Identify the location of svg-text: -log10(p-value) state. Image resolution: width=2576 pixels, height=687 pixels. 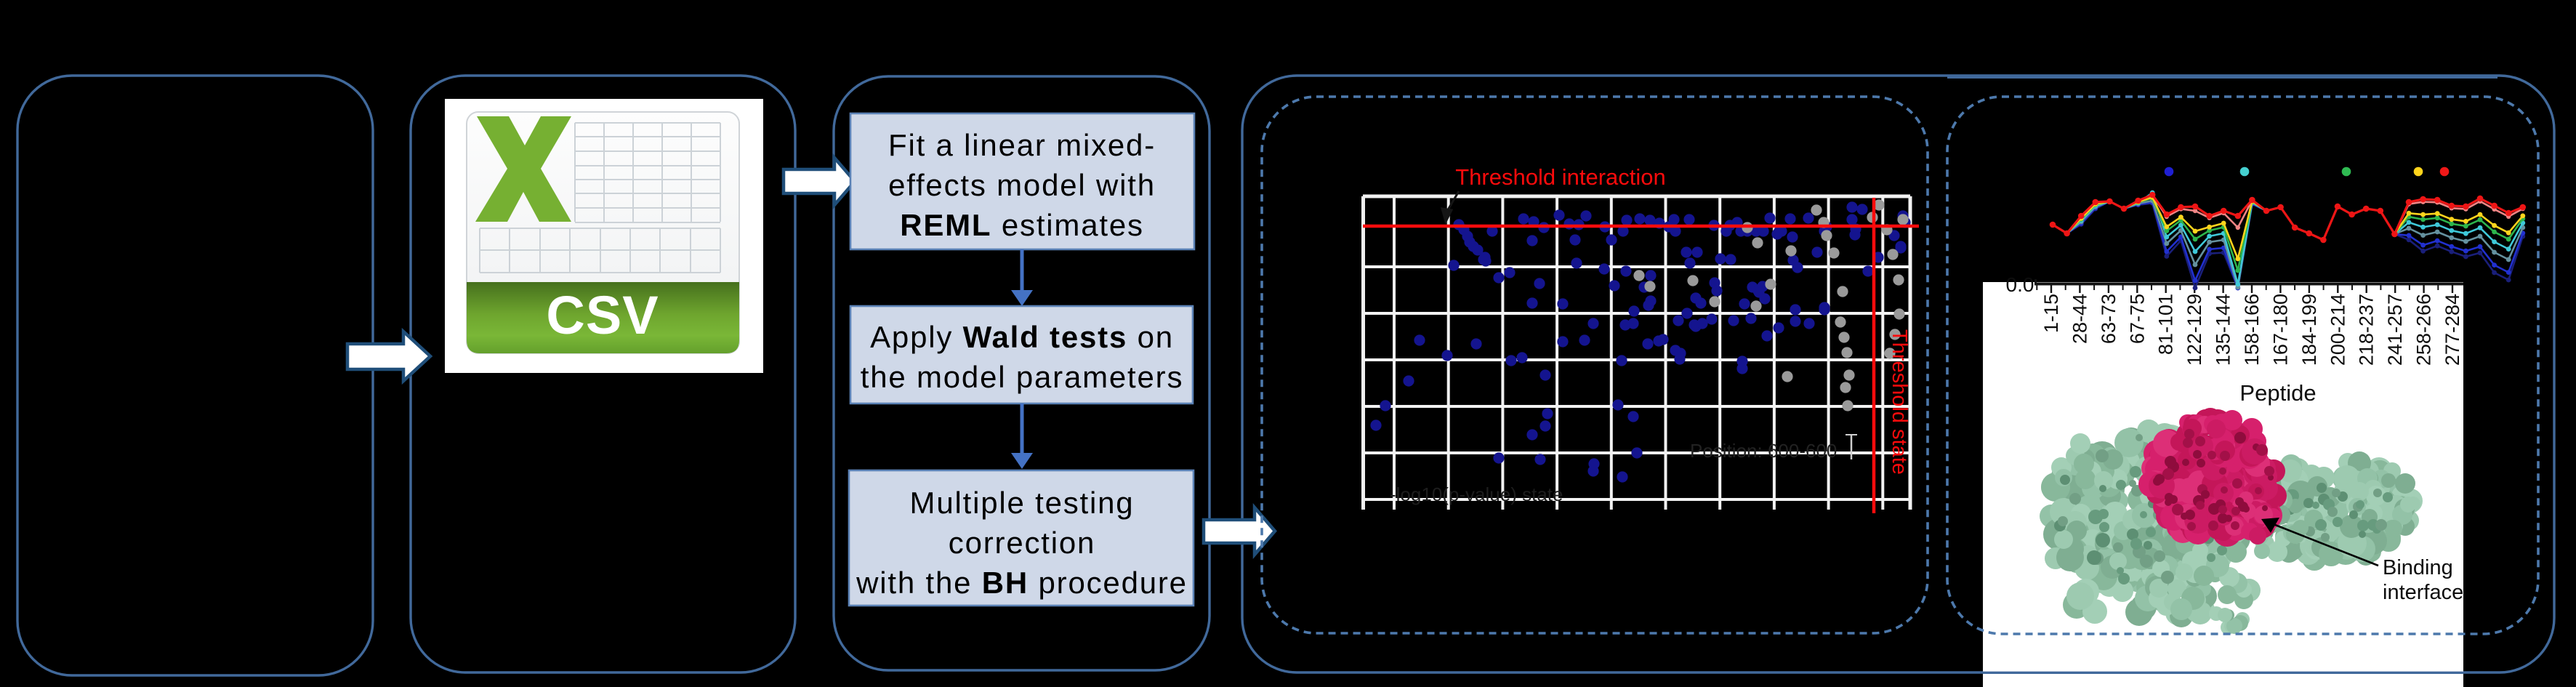
(1476, 494).